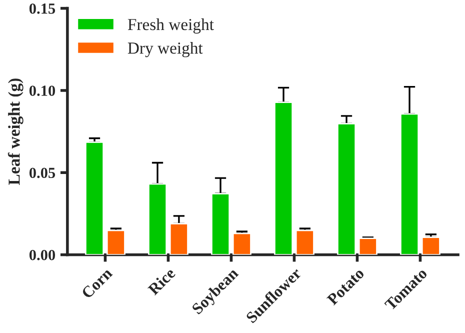 Image resolution: width=465 pixels, height=333 pixels. I want to click on x-tick-label: Rice, so click(161, 281).